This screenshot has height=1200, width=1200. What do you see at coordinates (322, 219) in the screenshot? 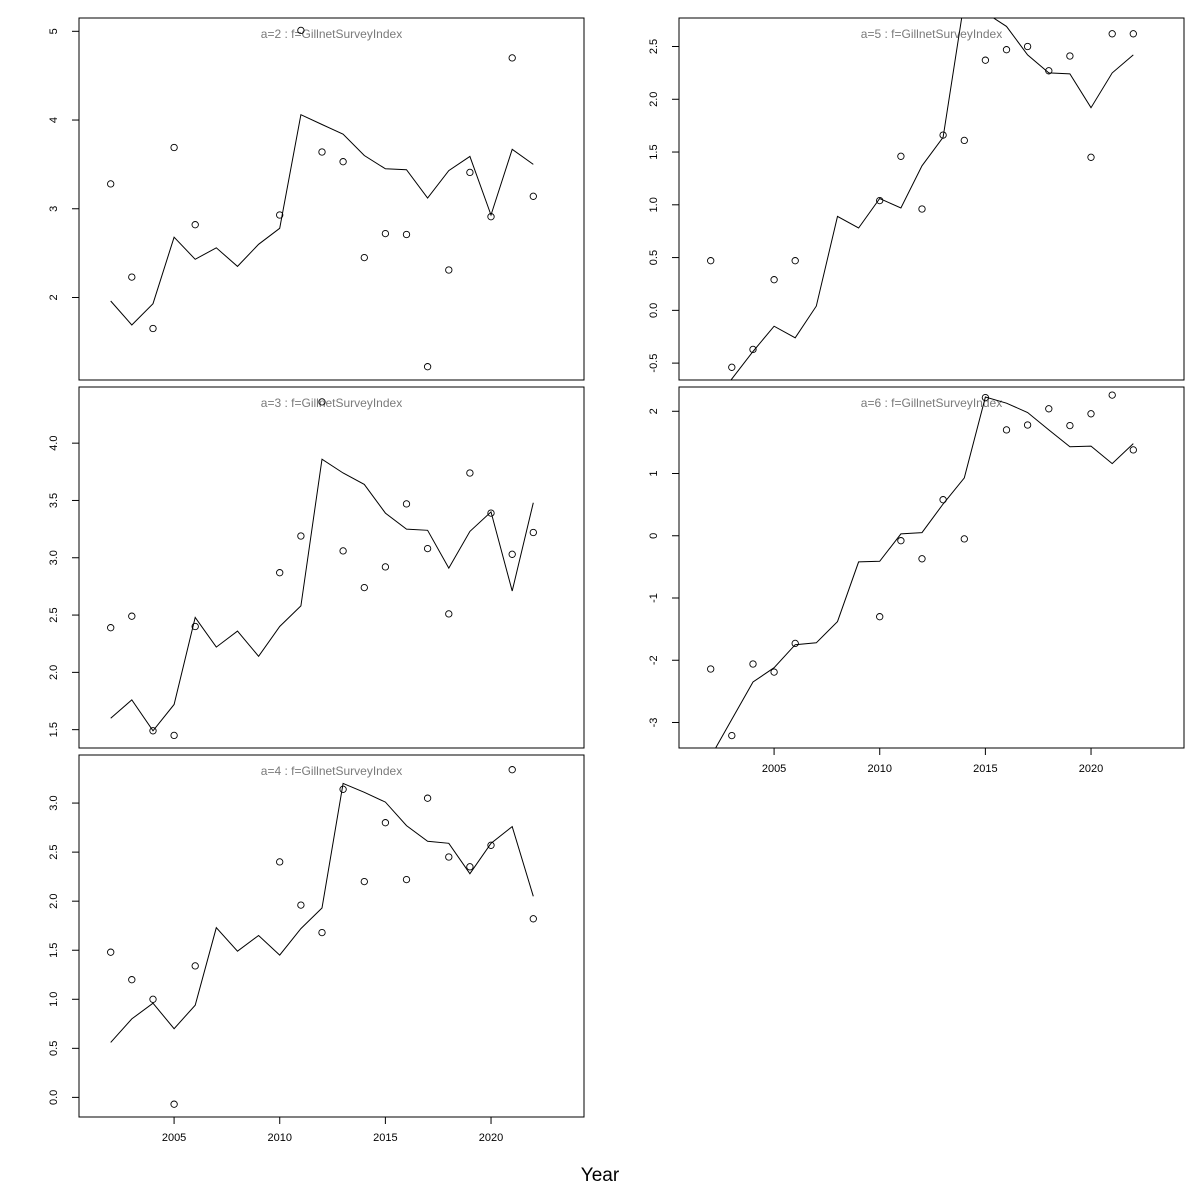
I see `panel-1-fitted-line` at bounding box center [322, 219].